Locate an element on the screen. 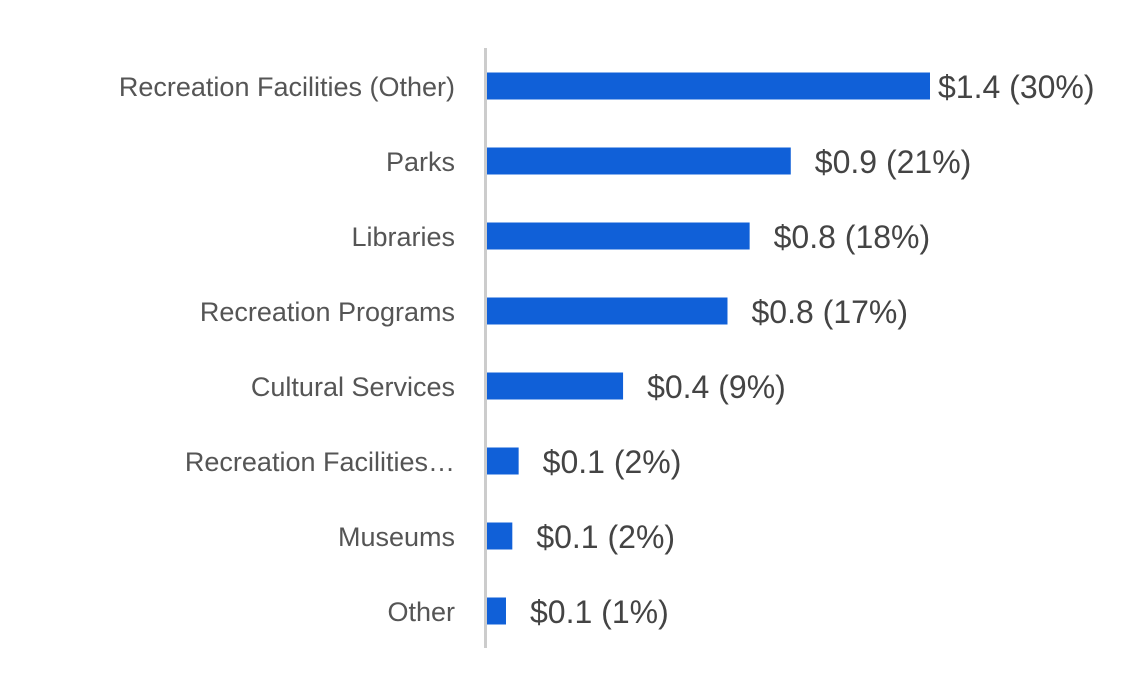 Image resolution: width=1147 pixels, height=692 pixels. category-label: Other is located at coordinates (421, 612).